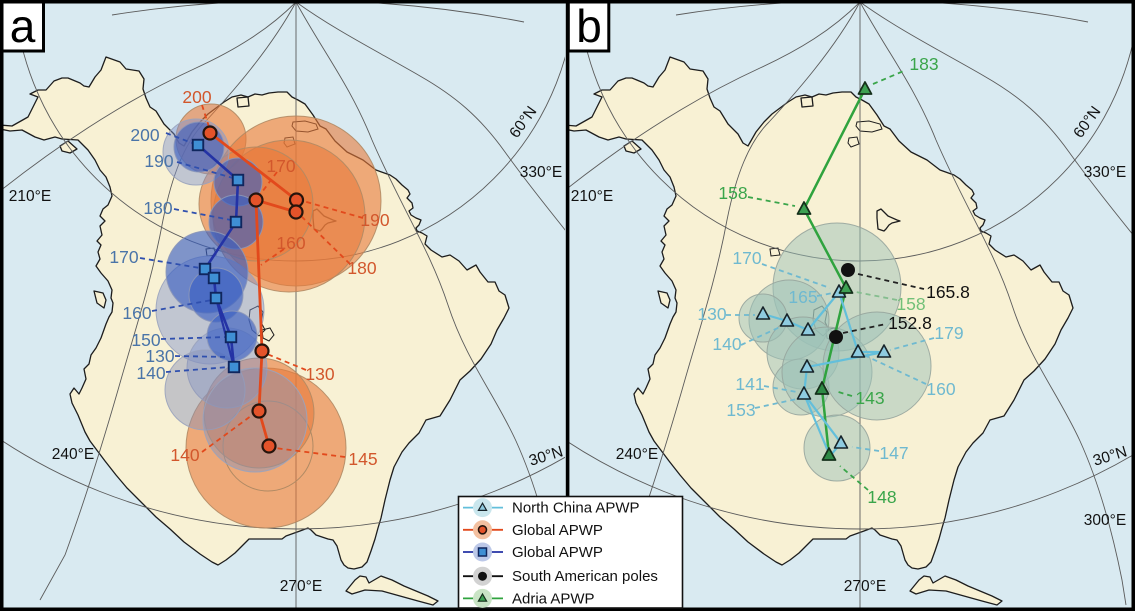  I want to click on svg-text: 300°E, so click(1105, 520).